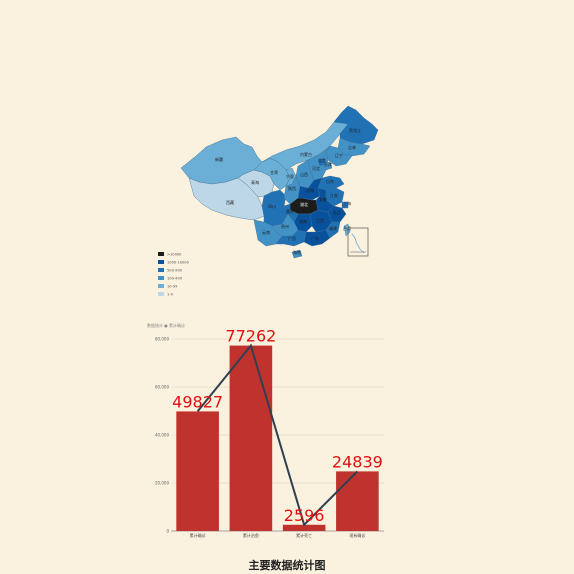 The width and height of the screenshot is (574, 574). I want to click on province-label: 海南, so click(297, 252).